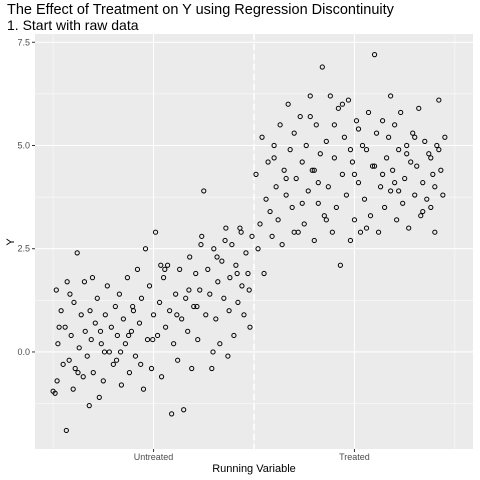 The width and height of the screenshot is (480, 480). I want to click on x-axis-ticks: Untreated Treated, so click(252, 455).